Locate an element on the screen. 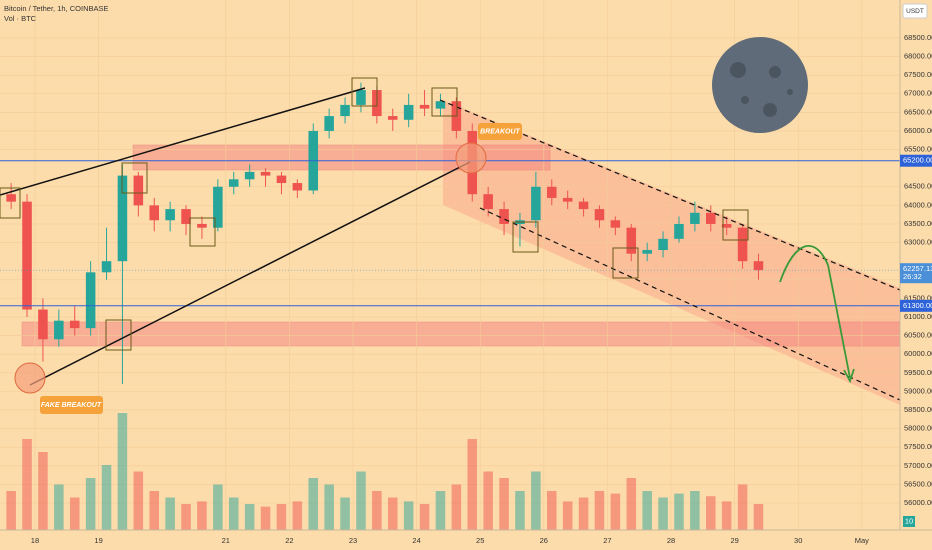 This screenshot has width=932, height=550. trendline is located at coordinates (183, 141).